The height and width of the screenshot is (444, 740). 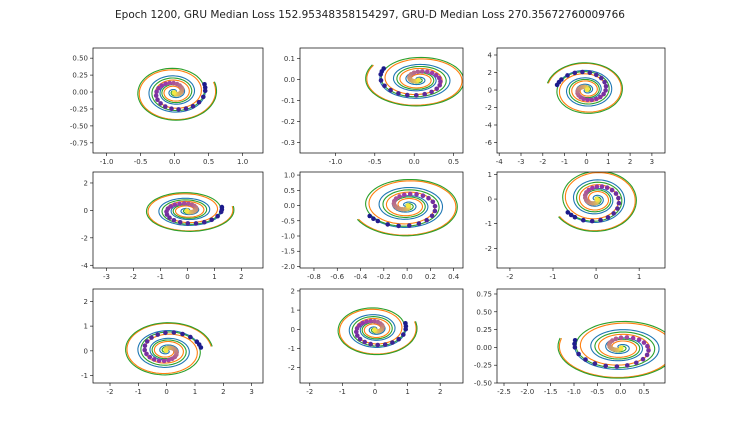 What do you see at coordinates (288, 122) in the screenshot?
I see `y-tick-label: -0.2` at bounding box center [288, 122].